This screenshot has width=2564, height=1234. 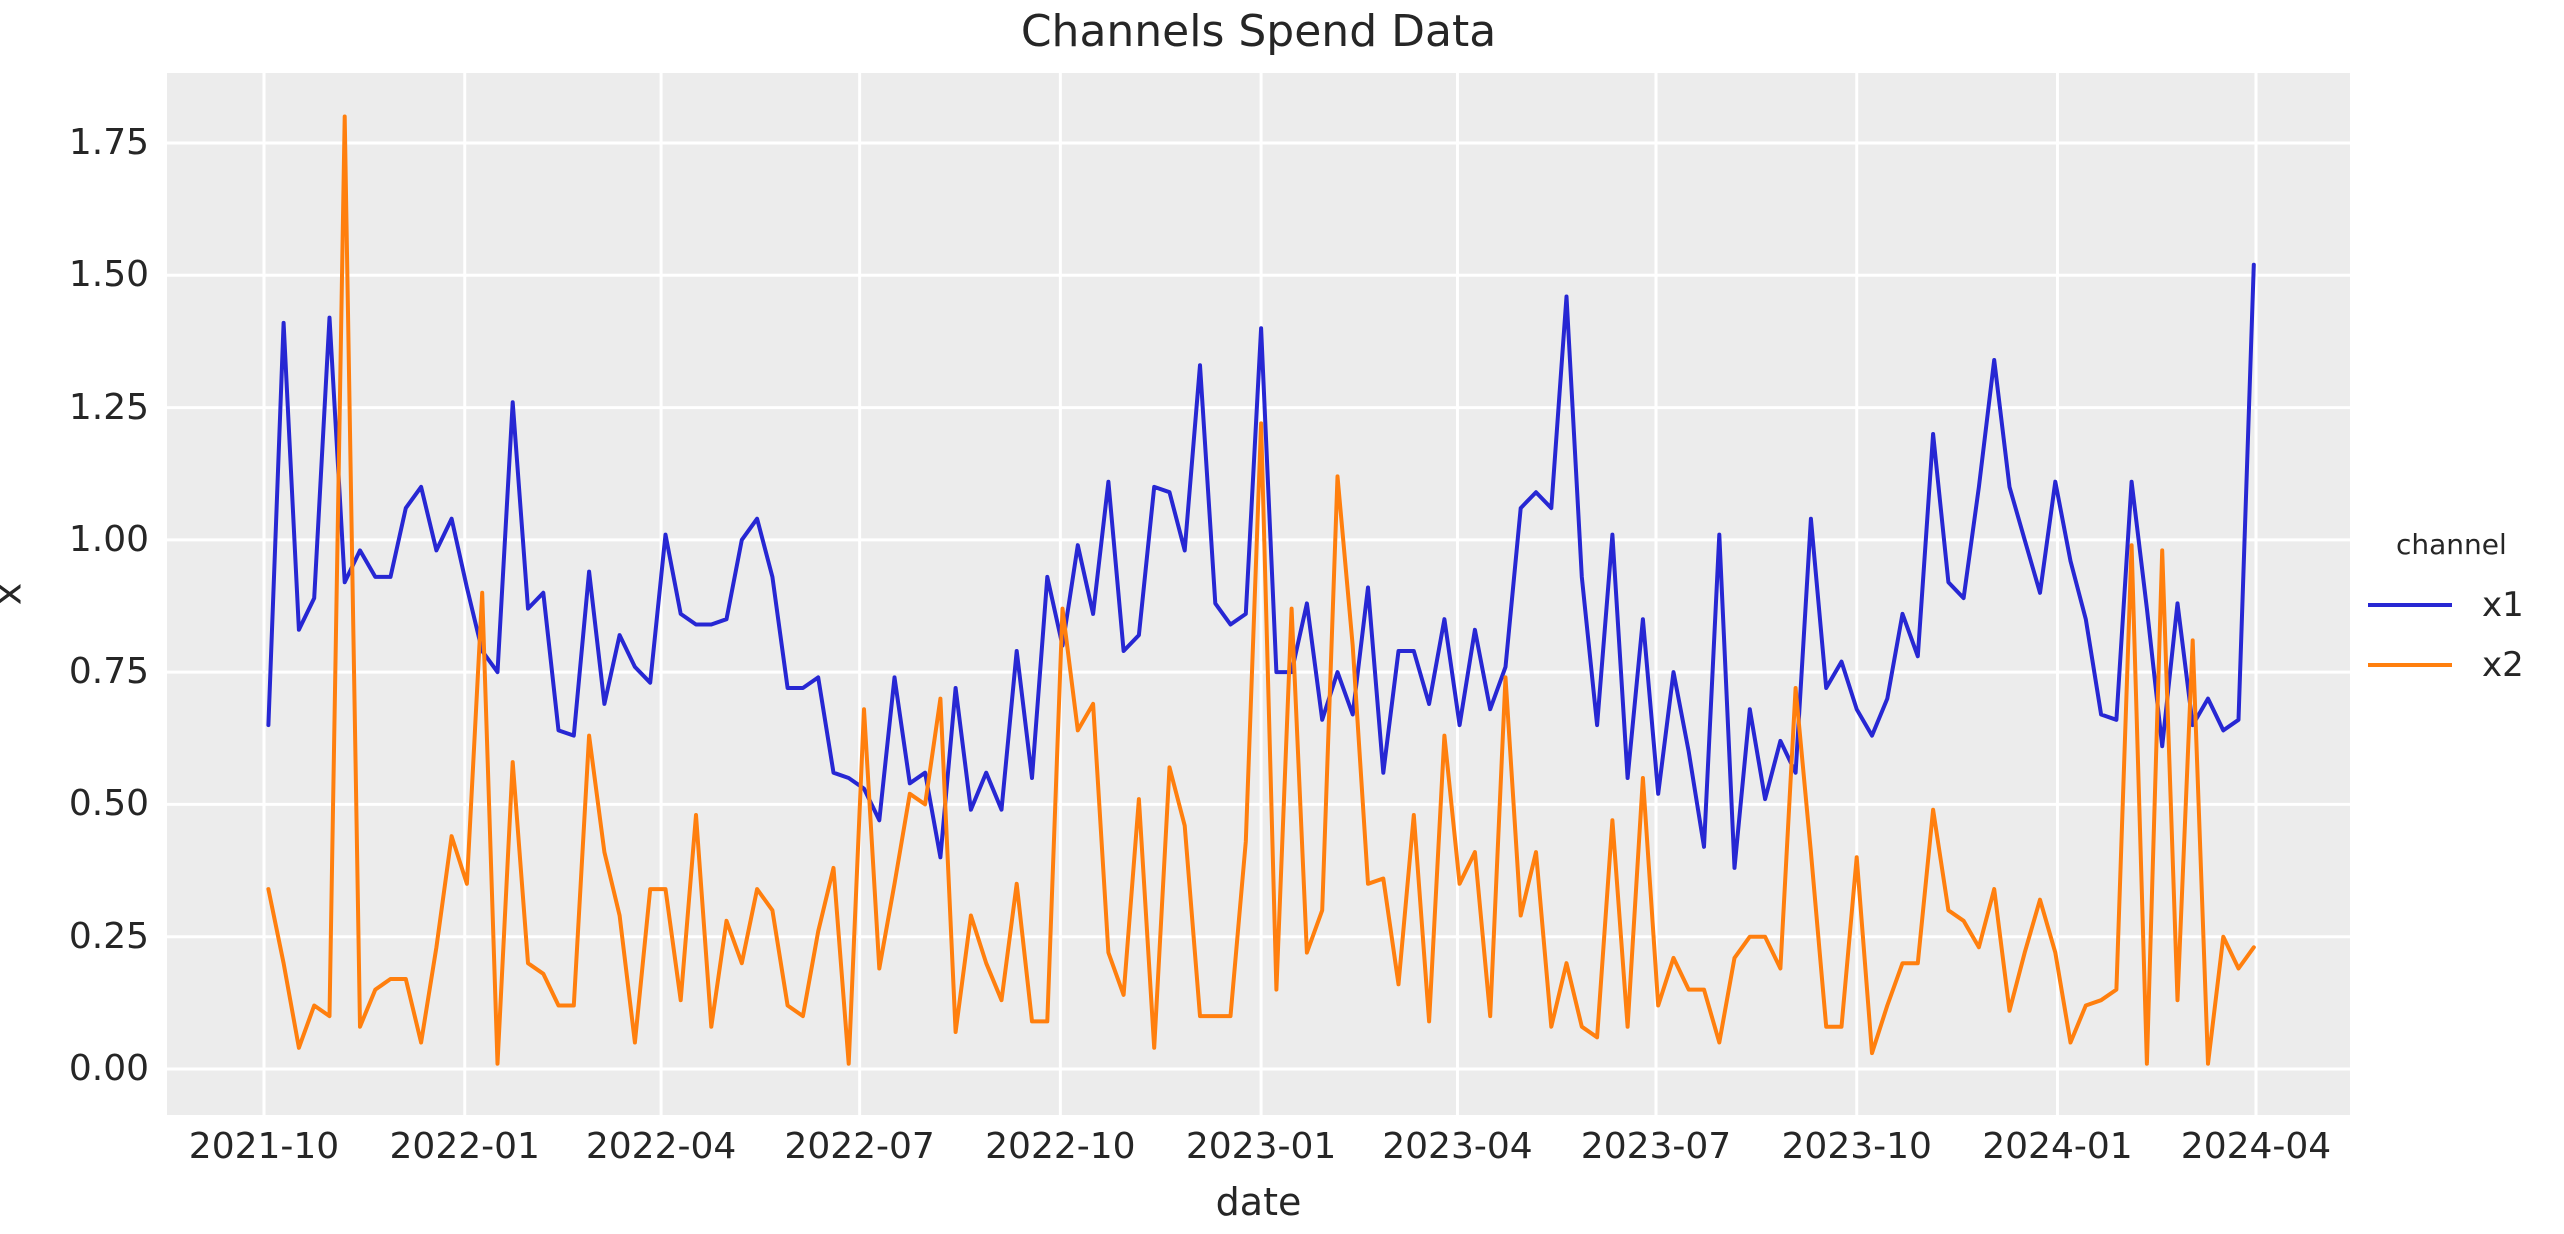 I want to click on y-tick-label: 0.75, so click(x=108, y=672).